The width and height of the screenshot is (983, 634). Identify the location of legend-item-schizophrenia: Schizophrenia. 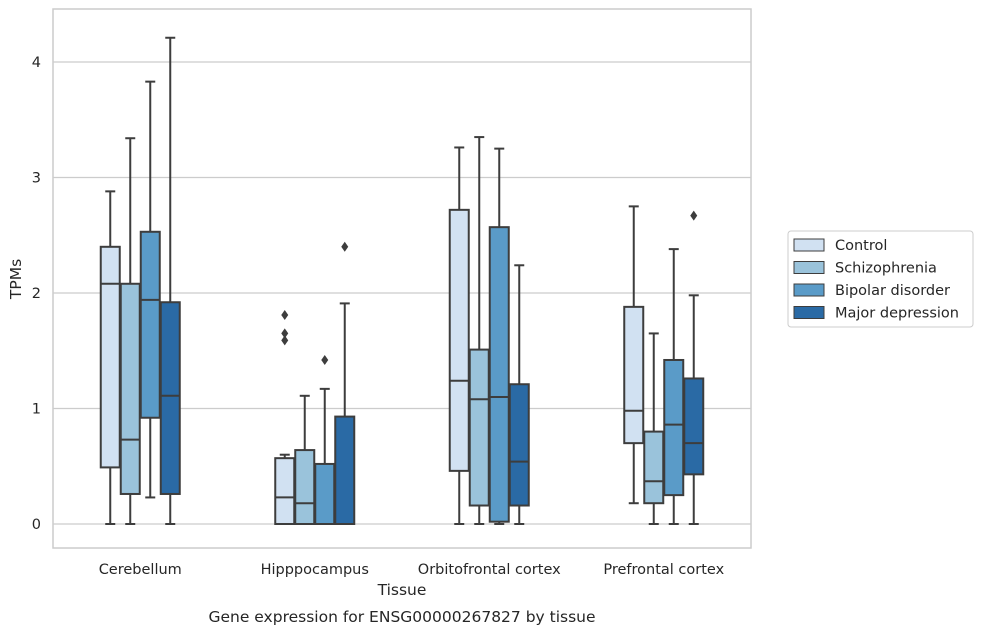
(865, 269).